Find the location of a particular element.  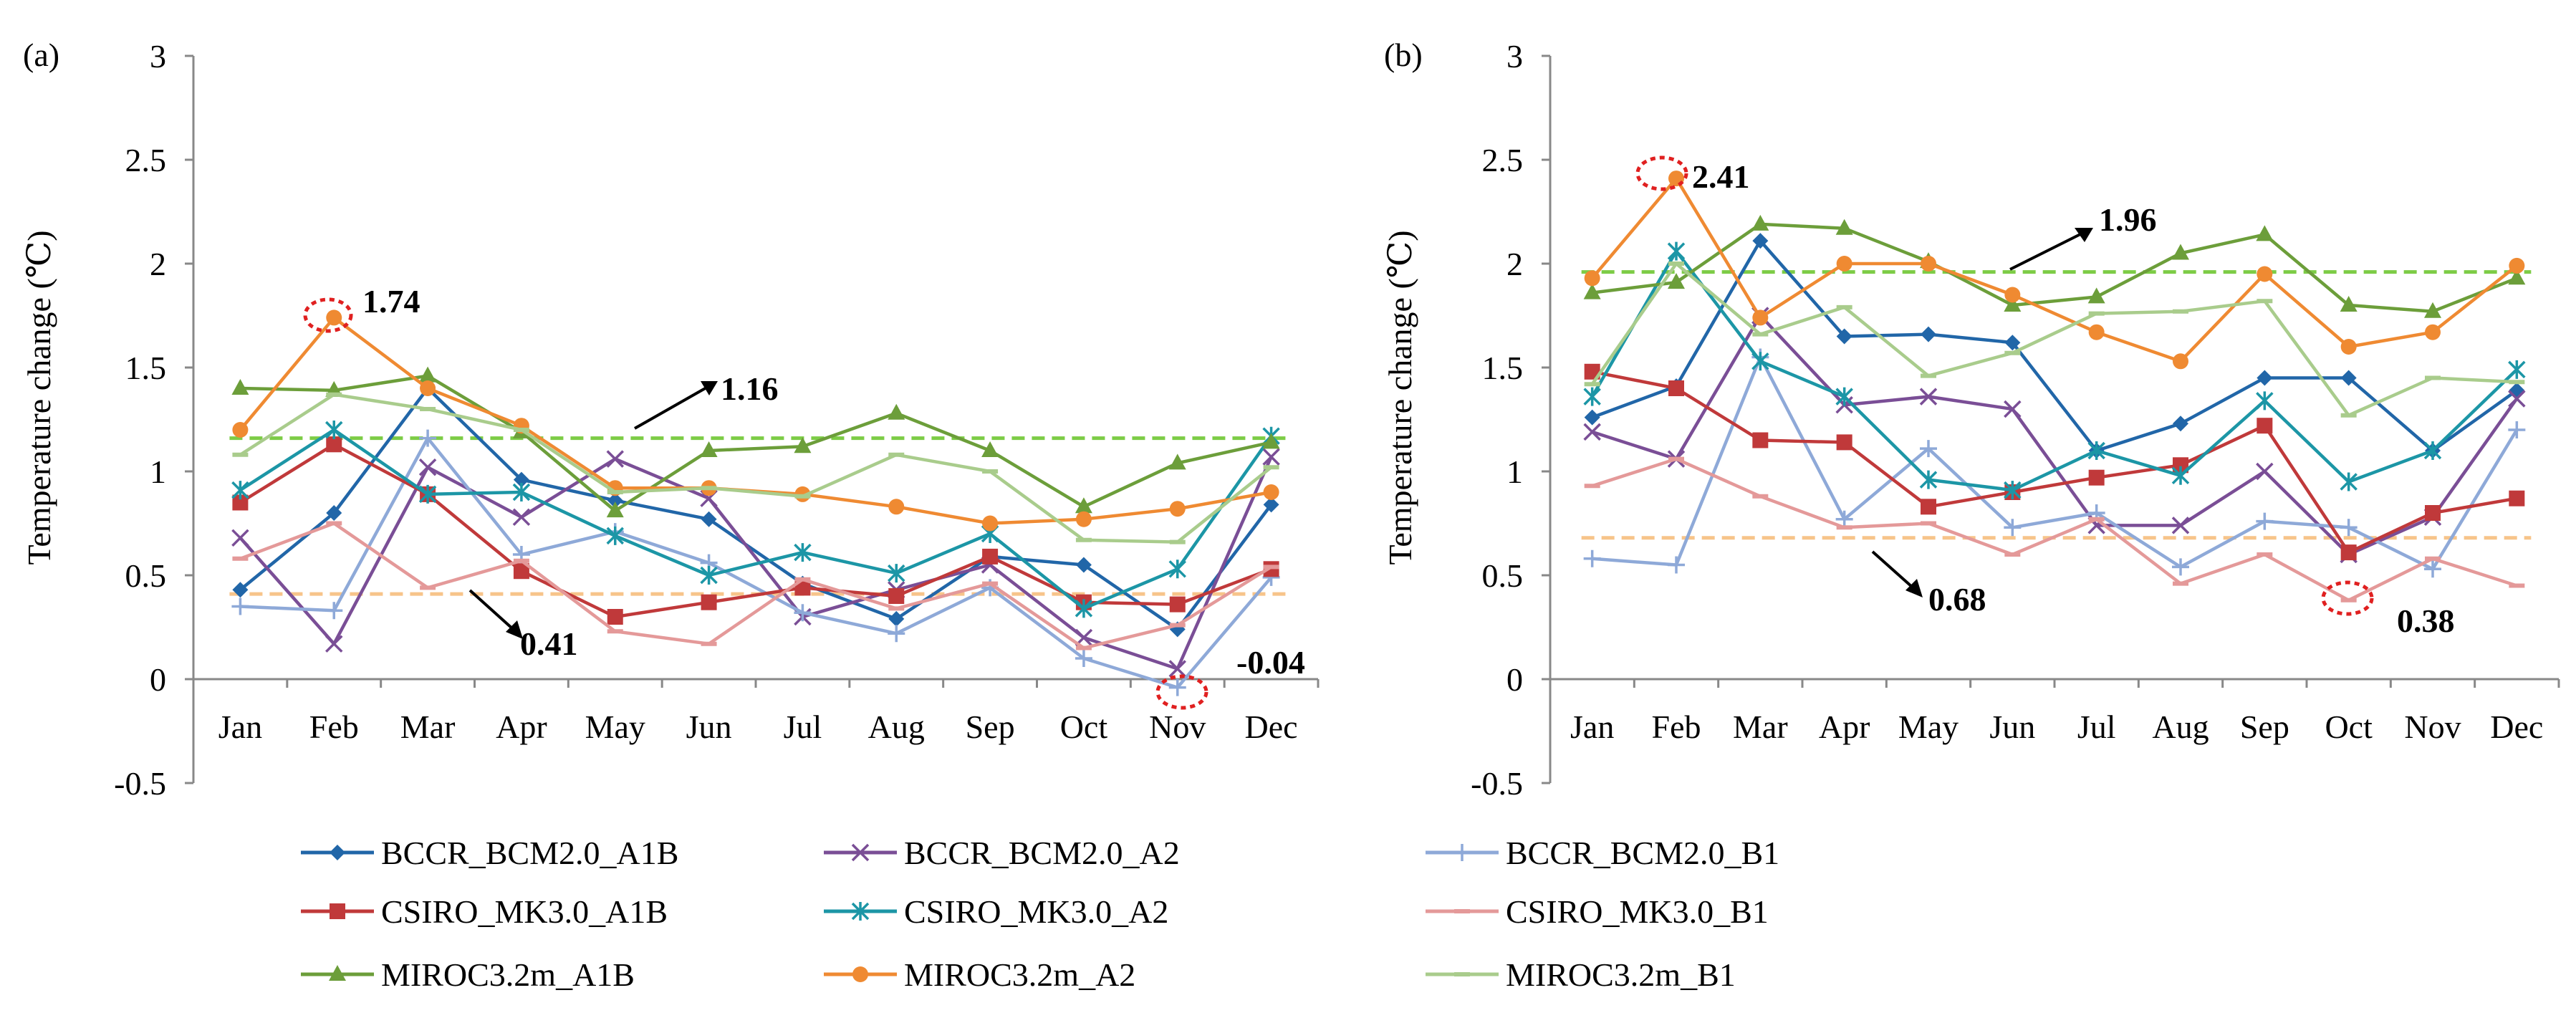

x-tick-label: Dec is located at coordinates (2516, 727).